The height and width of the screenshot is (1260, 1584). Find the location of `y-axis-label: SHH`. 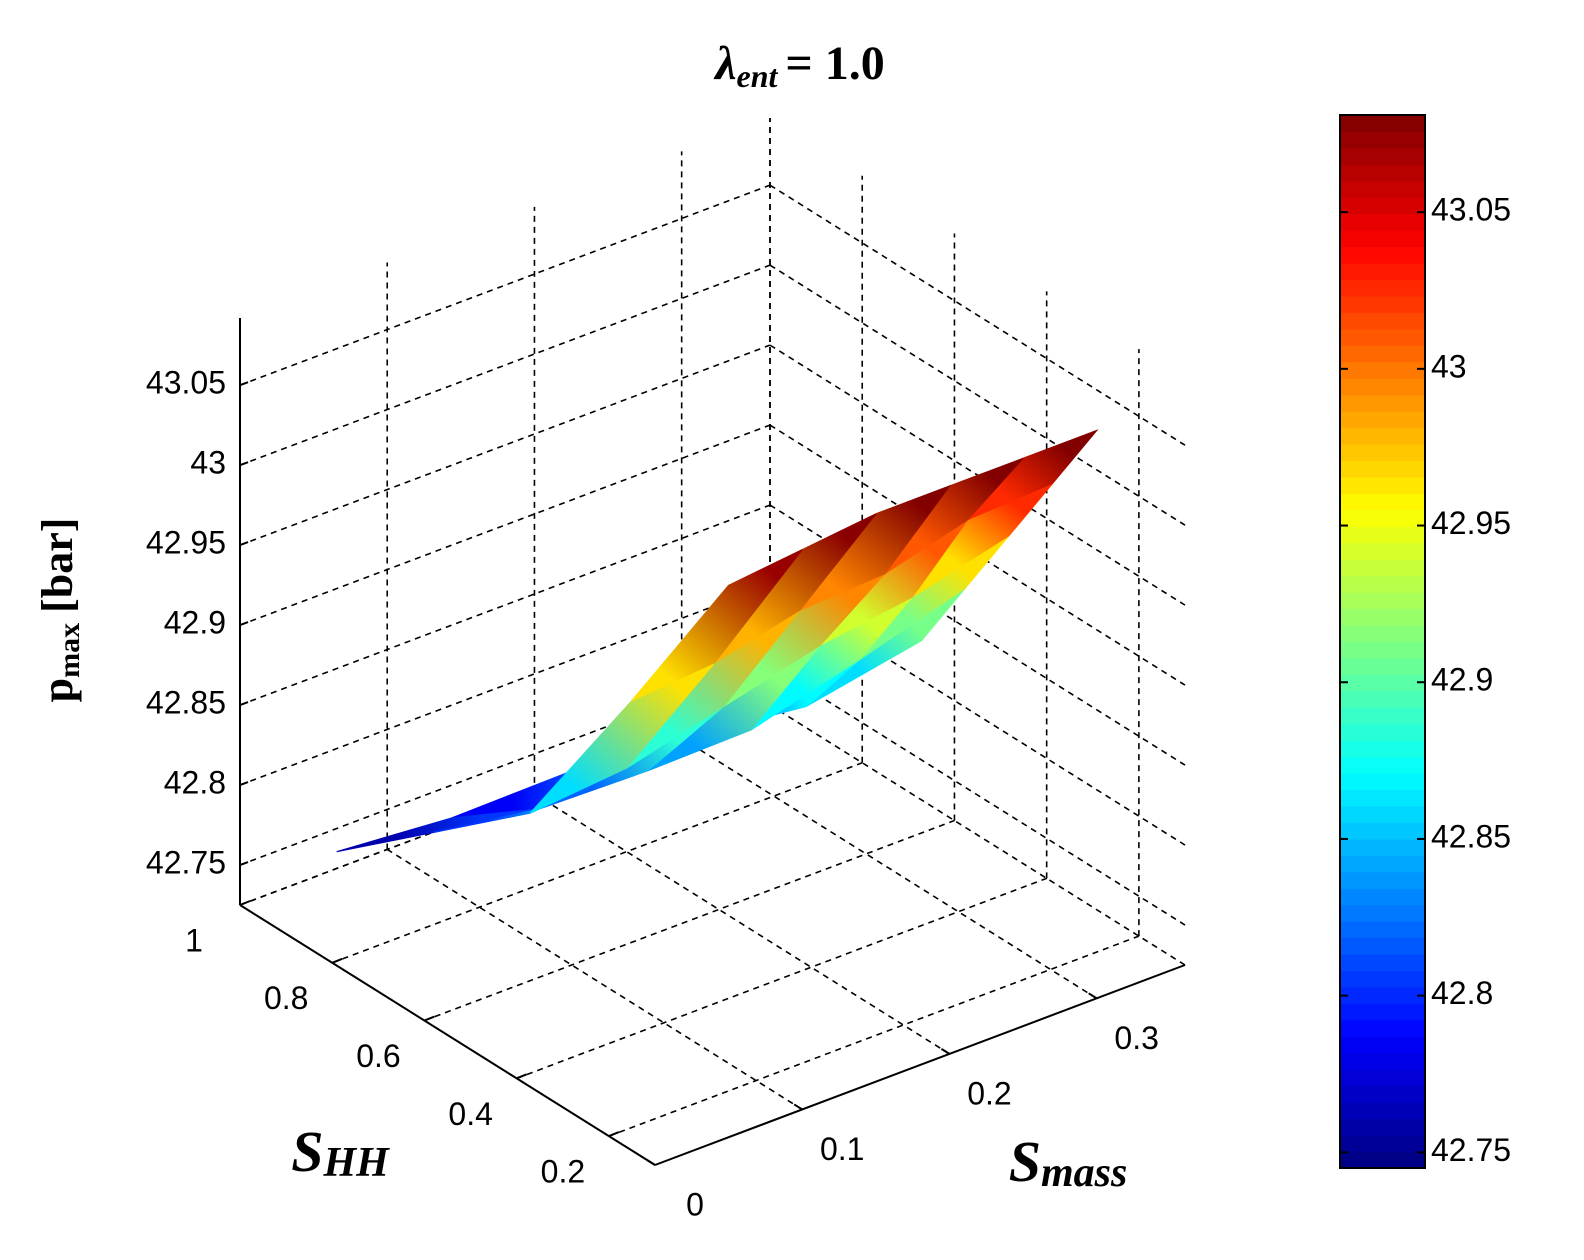

y-axis-label: SHH is located at coordinates (340, 1152).